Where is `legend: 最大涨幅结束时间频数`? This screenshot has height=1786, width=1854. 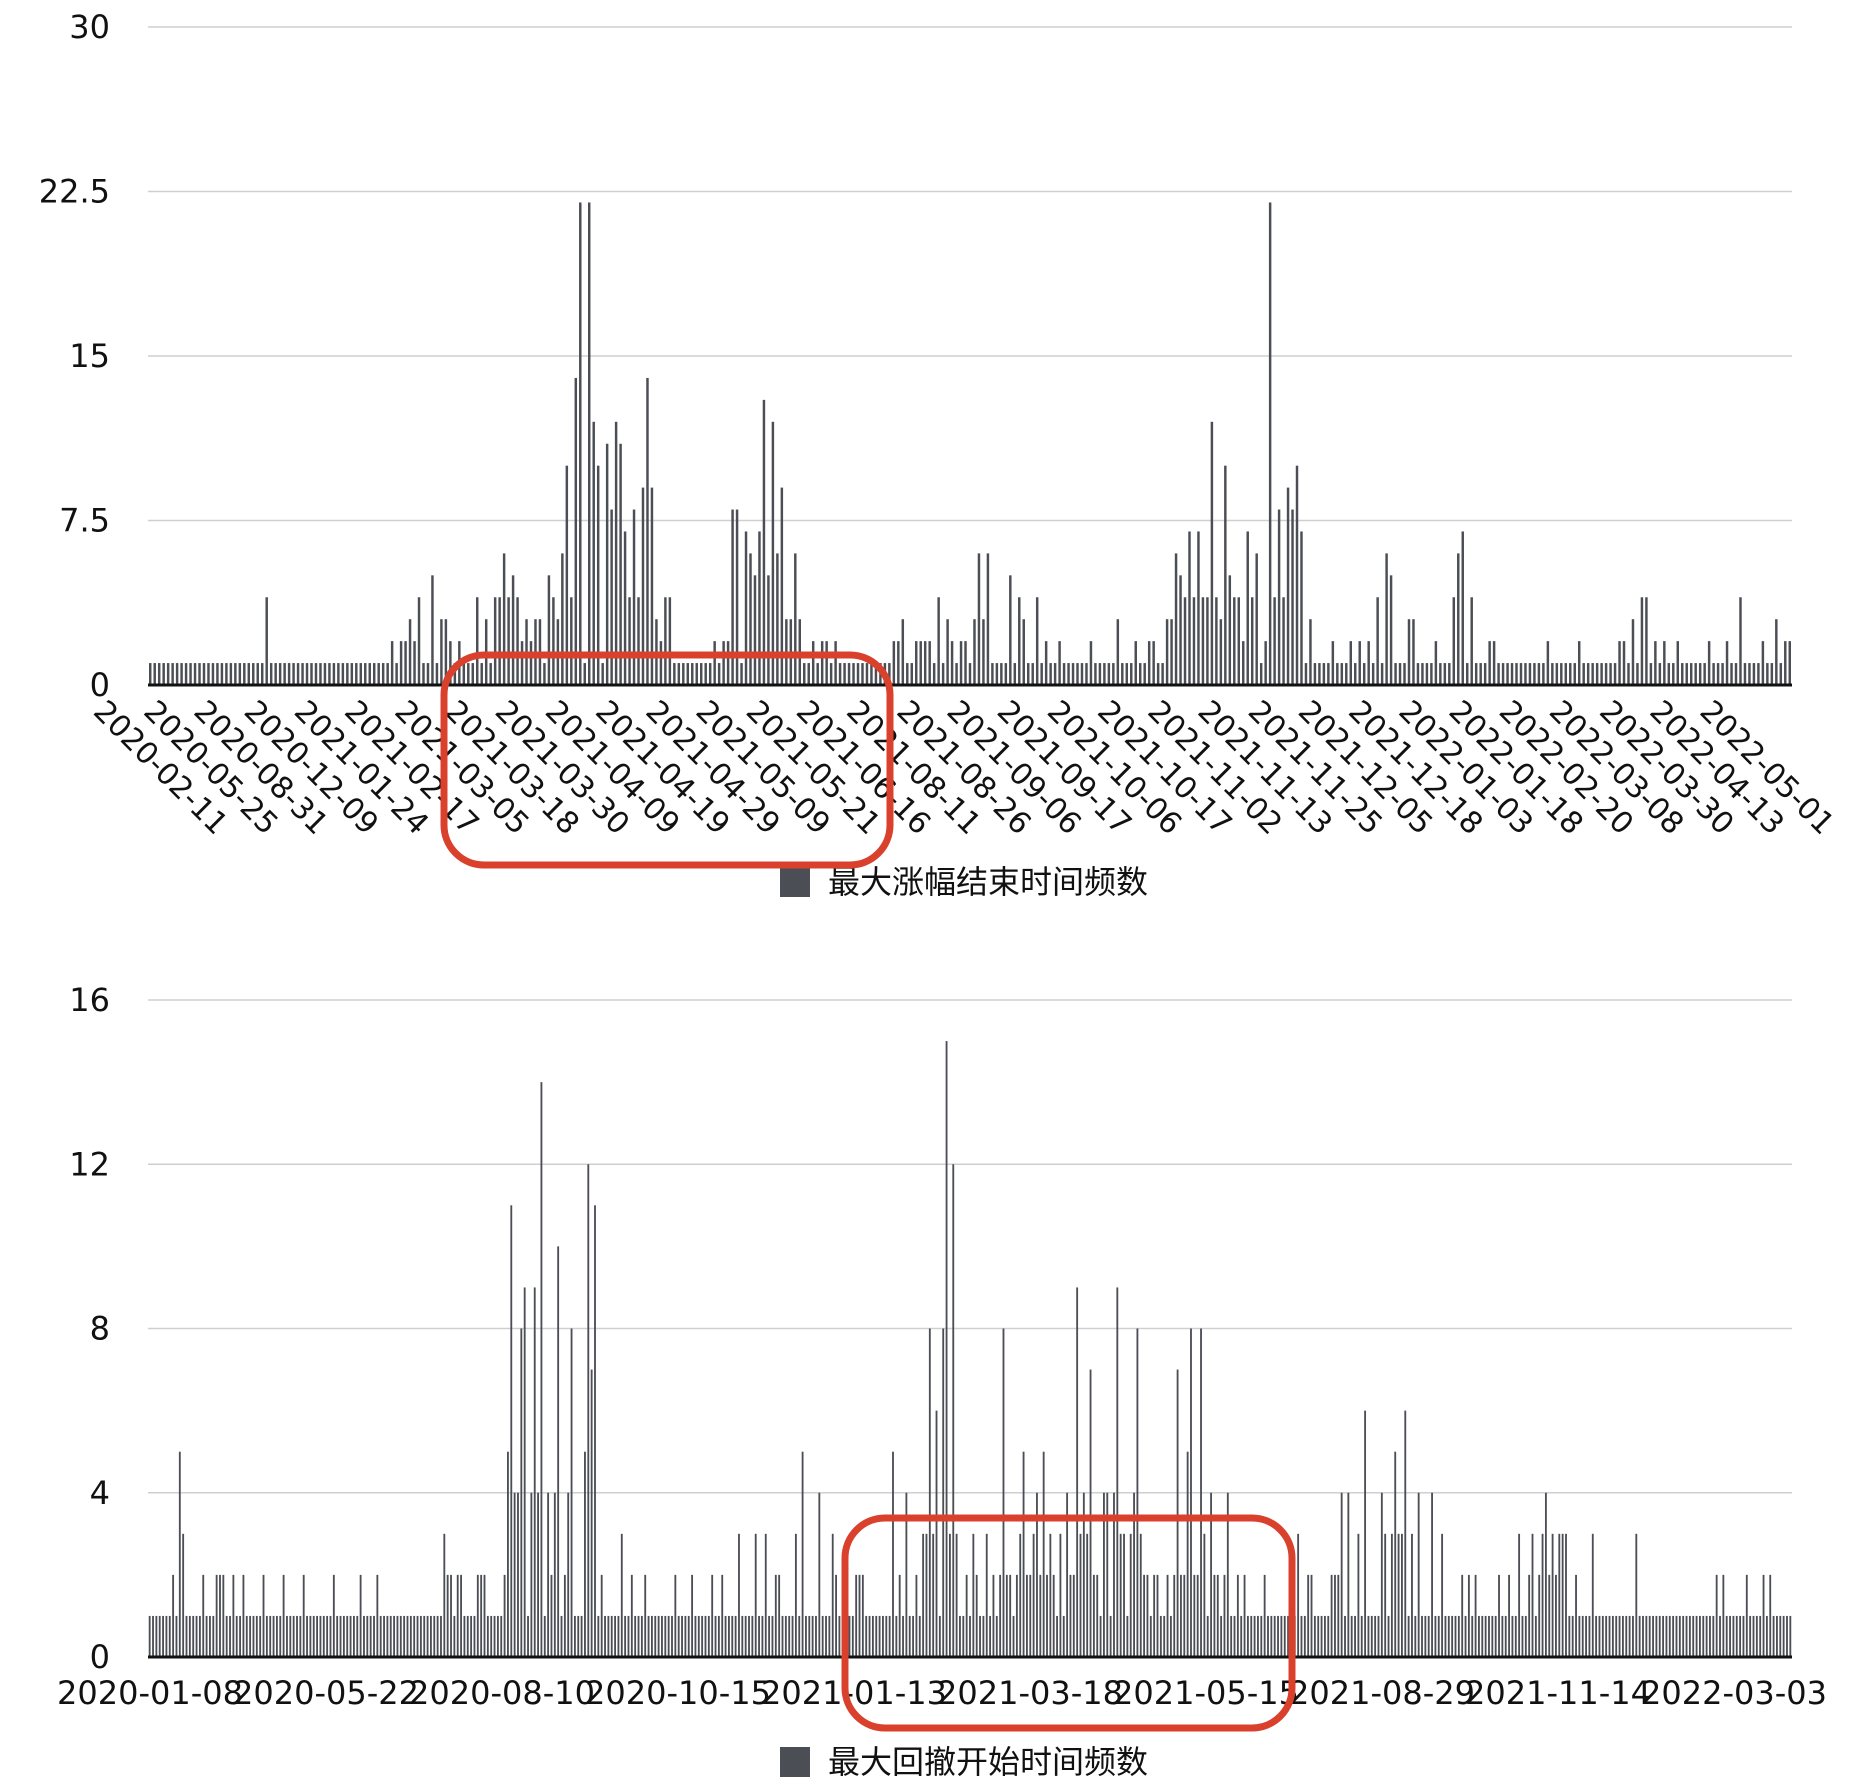 legend: 最大涨幅结束时间频数 is located at coordinates (964, 882).